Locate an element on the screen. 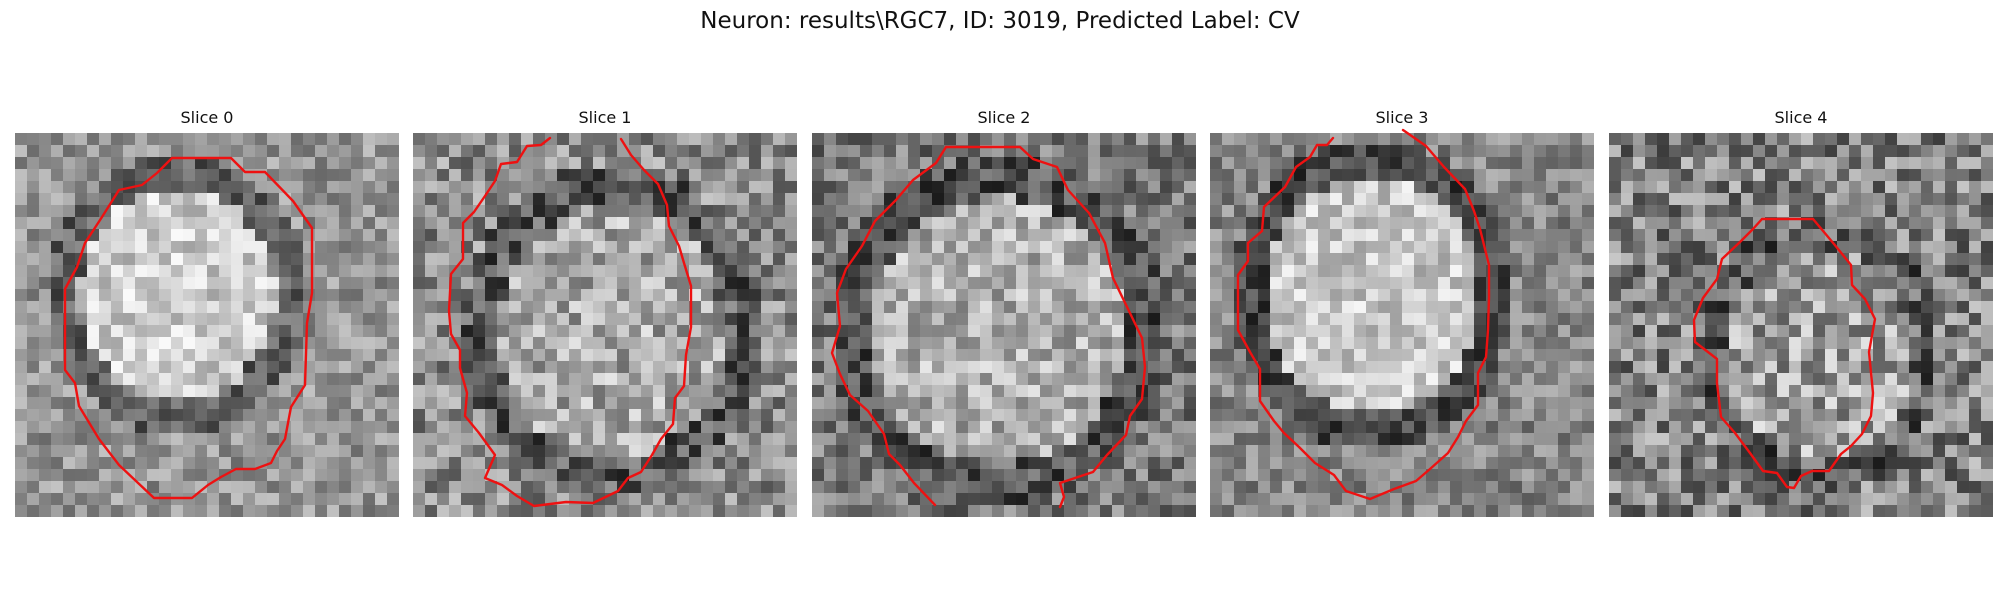 This screenshot has height=600, width=2000. slice-panel-0: Slice 0 is located at coordinates (207, 312).